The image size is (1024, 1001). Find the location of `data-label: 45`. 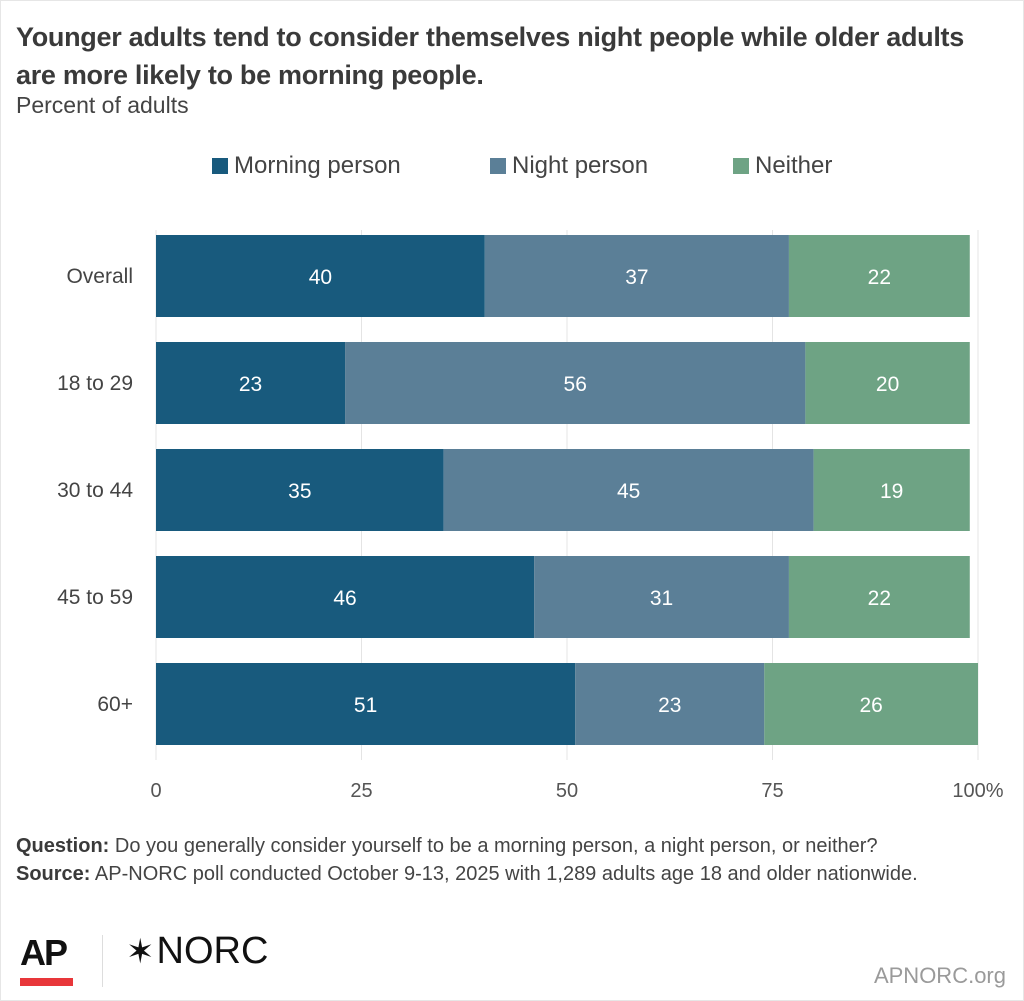

data-label: 45 is located at coordinates (628, 491).